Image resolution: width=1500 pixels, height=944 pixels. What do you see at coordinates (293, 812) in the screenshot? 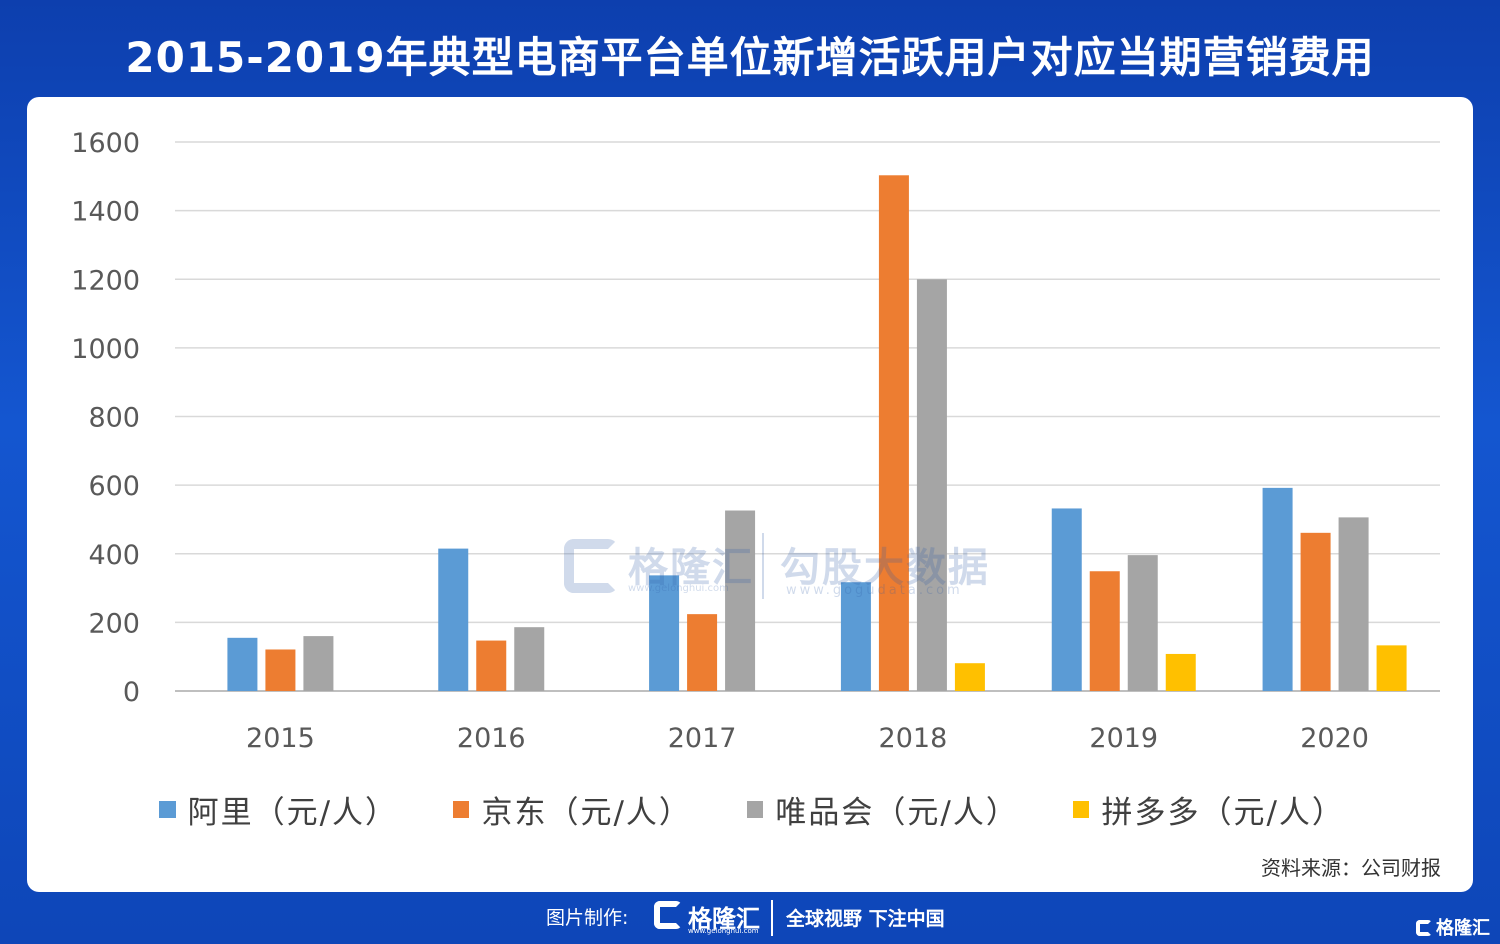
I see `legend-label: 阿里（元/人）` at bounding box center [293, 812].